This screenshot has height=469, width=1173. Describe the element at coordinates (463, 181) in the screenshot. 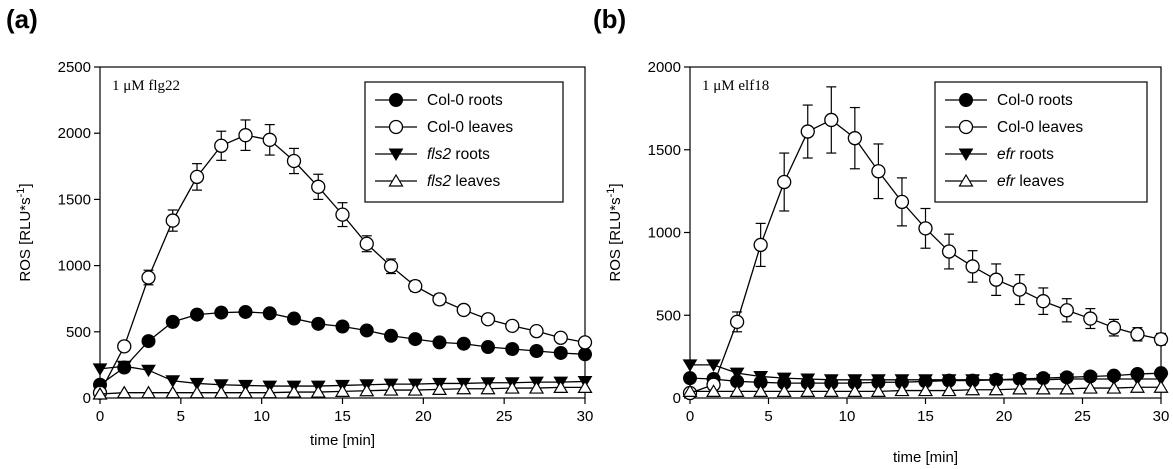

I see `legend-label: fls2 leaves` at that location.